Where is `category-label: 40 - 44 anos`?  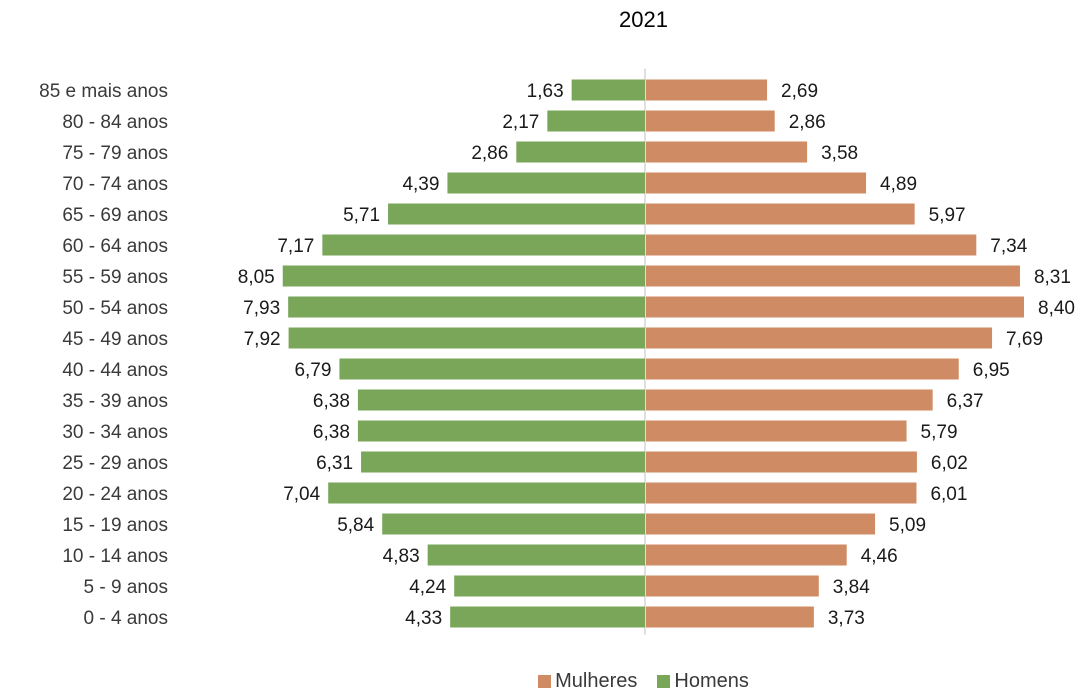 category-label: 40 - 44 anos is located at coordinates (115, 370).